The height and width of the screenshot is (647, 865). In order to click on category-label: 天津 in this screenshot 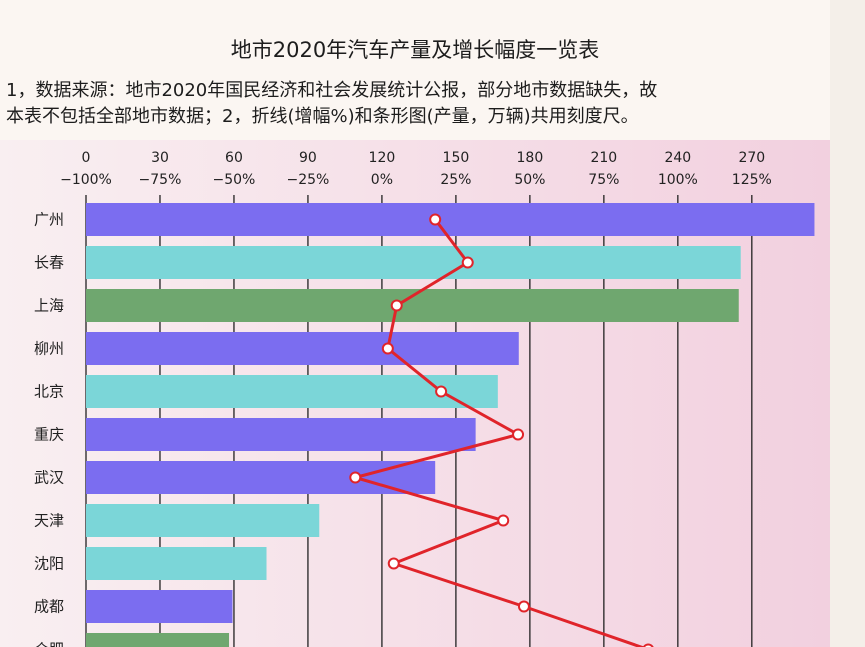, I will do `click(49, 521)`.